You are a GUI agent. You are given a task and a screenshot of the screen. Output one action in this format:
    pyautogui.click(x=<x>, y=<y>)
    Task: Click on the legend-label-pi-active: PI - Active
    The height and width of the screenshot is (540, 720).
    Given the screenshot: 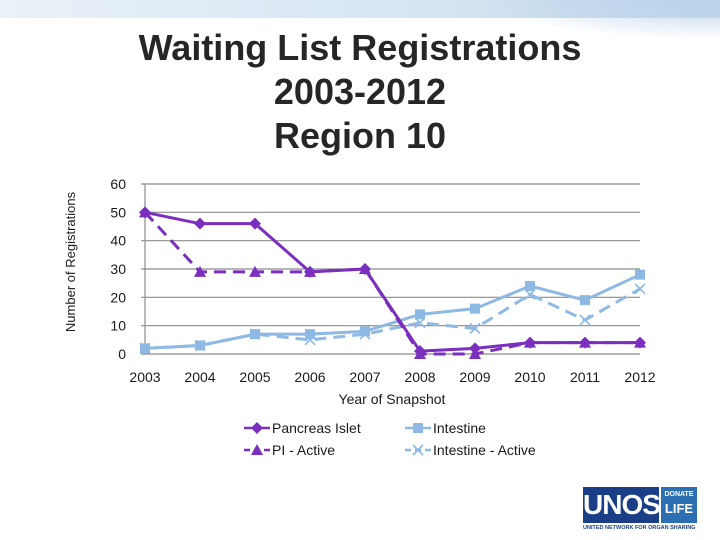 What is the action you would take?
    pyautogui.click(x=303, y=450)
    